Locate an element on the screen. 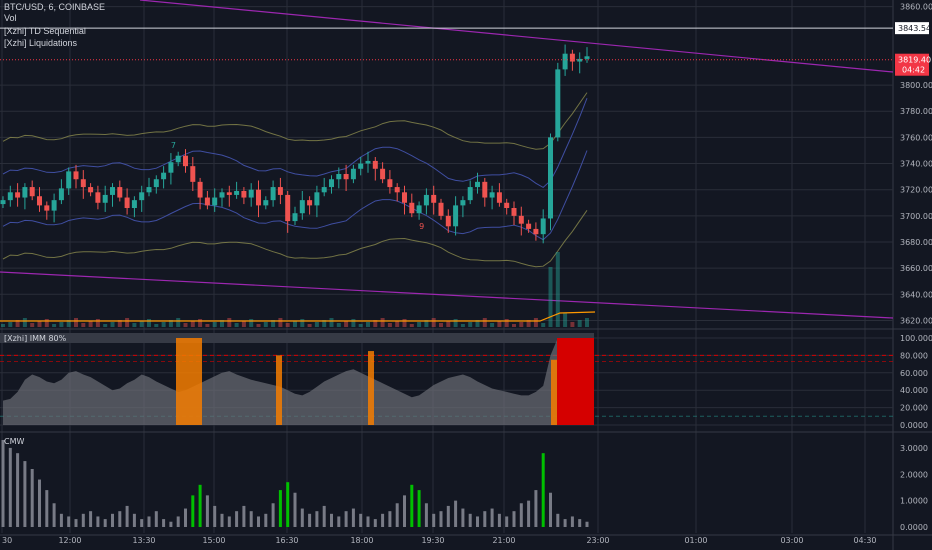 The height and width of the screenshot is (550, 932). upper-trendline is located at coordinates (516, 36).